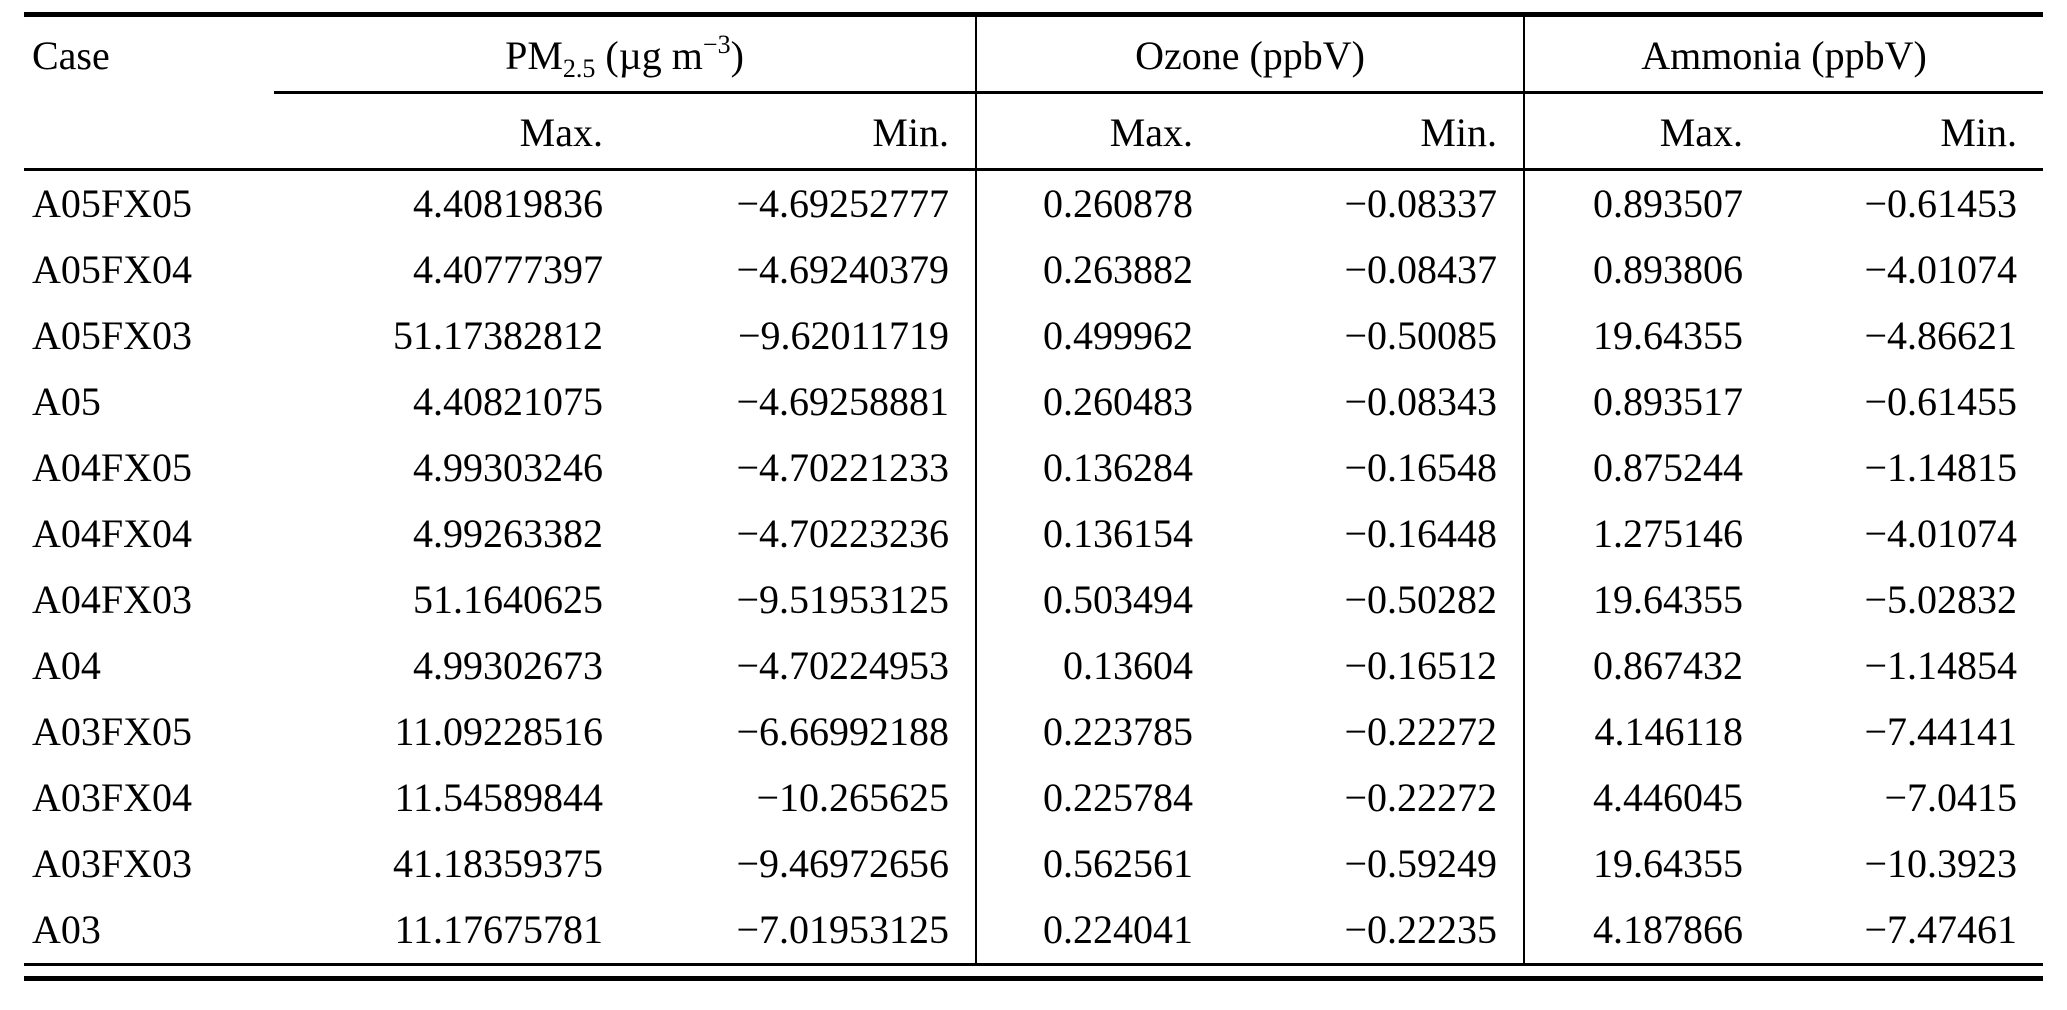 This screenshot has height=1010, width=2067. I want to click on value-cell: 0.260878, so click(1118, 203).